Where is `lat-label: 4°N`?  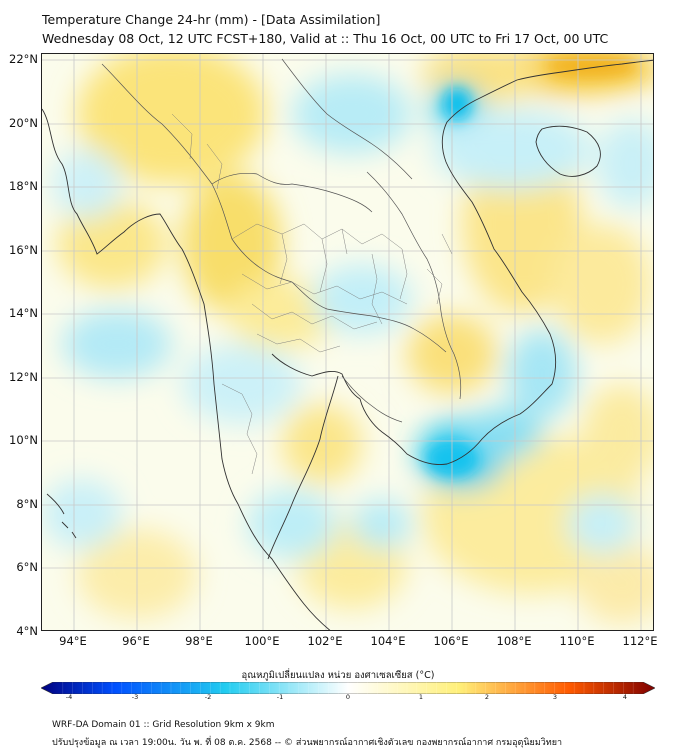 lat-label: 4°N is located at coordinates (27, 631).